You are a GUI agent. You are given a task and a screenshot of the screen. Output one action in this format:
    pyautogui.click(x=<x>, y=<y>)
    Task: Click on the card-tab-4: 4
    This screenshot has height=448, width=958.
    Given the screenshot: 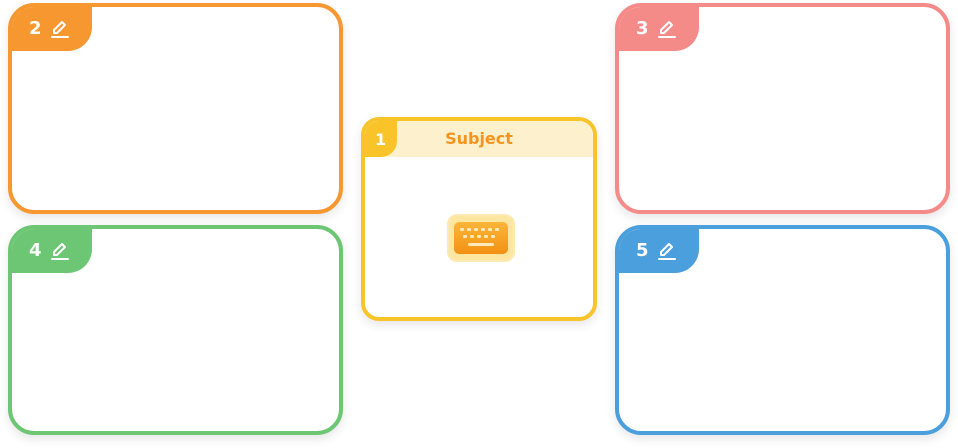 What is the action you would take?
    pyautogui.click(x=52, y=251)
    